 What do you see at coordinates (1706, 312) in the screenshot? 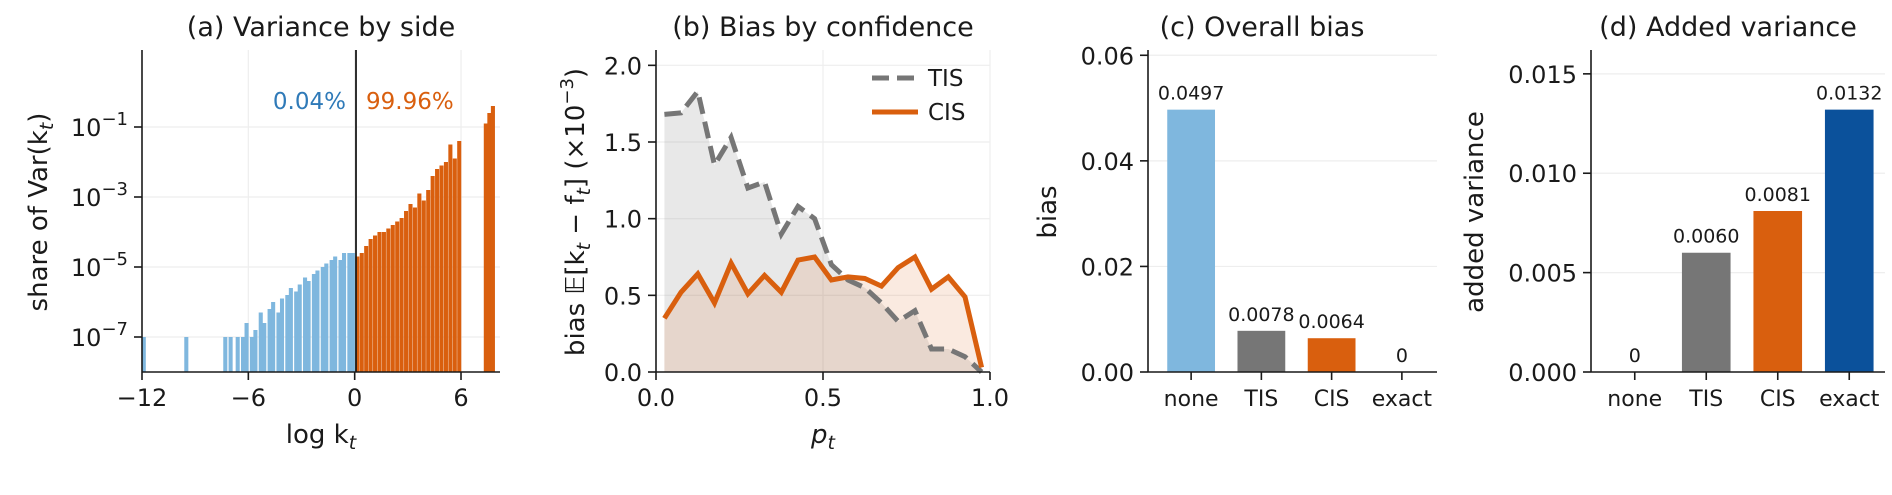
I see `panel-d-bar-TIS` at bounding box center [1706, 312].